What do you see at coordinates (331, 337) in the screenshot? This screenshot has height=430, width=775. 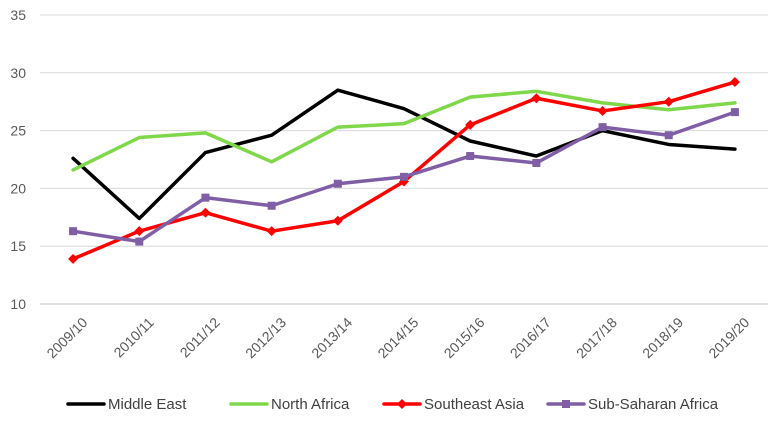 I see `x-tick-label: 2013/14` at bounding box center [331, 337].